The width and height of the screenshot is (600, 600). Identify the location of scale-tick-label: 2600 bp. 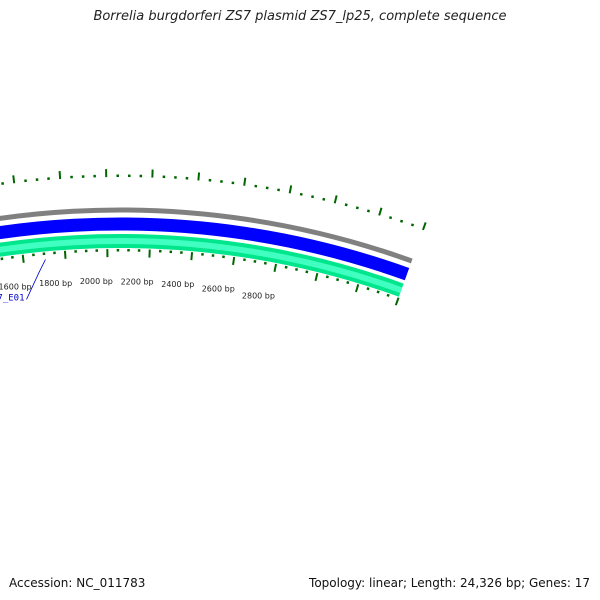
(218, 289).